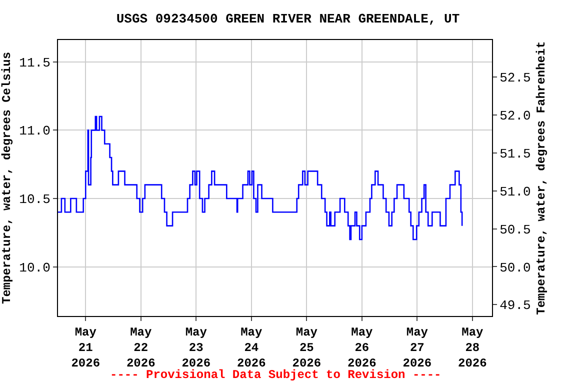 This screenshot has width=576, height=384. Describe the element at coordinates (472, 348) in the screenshot. I see `x-tick-label: May 28 2026` at that location.